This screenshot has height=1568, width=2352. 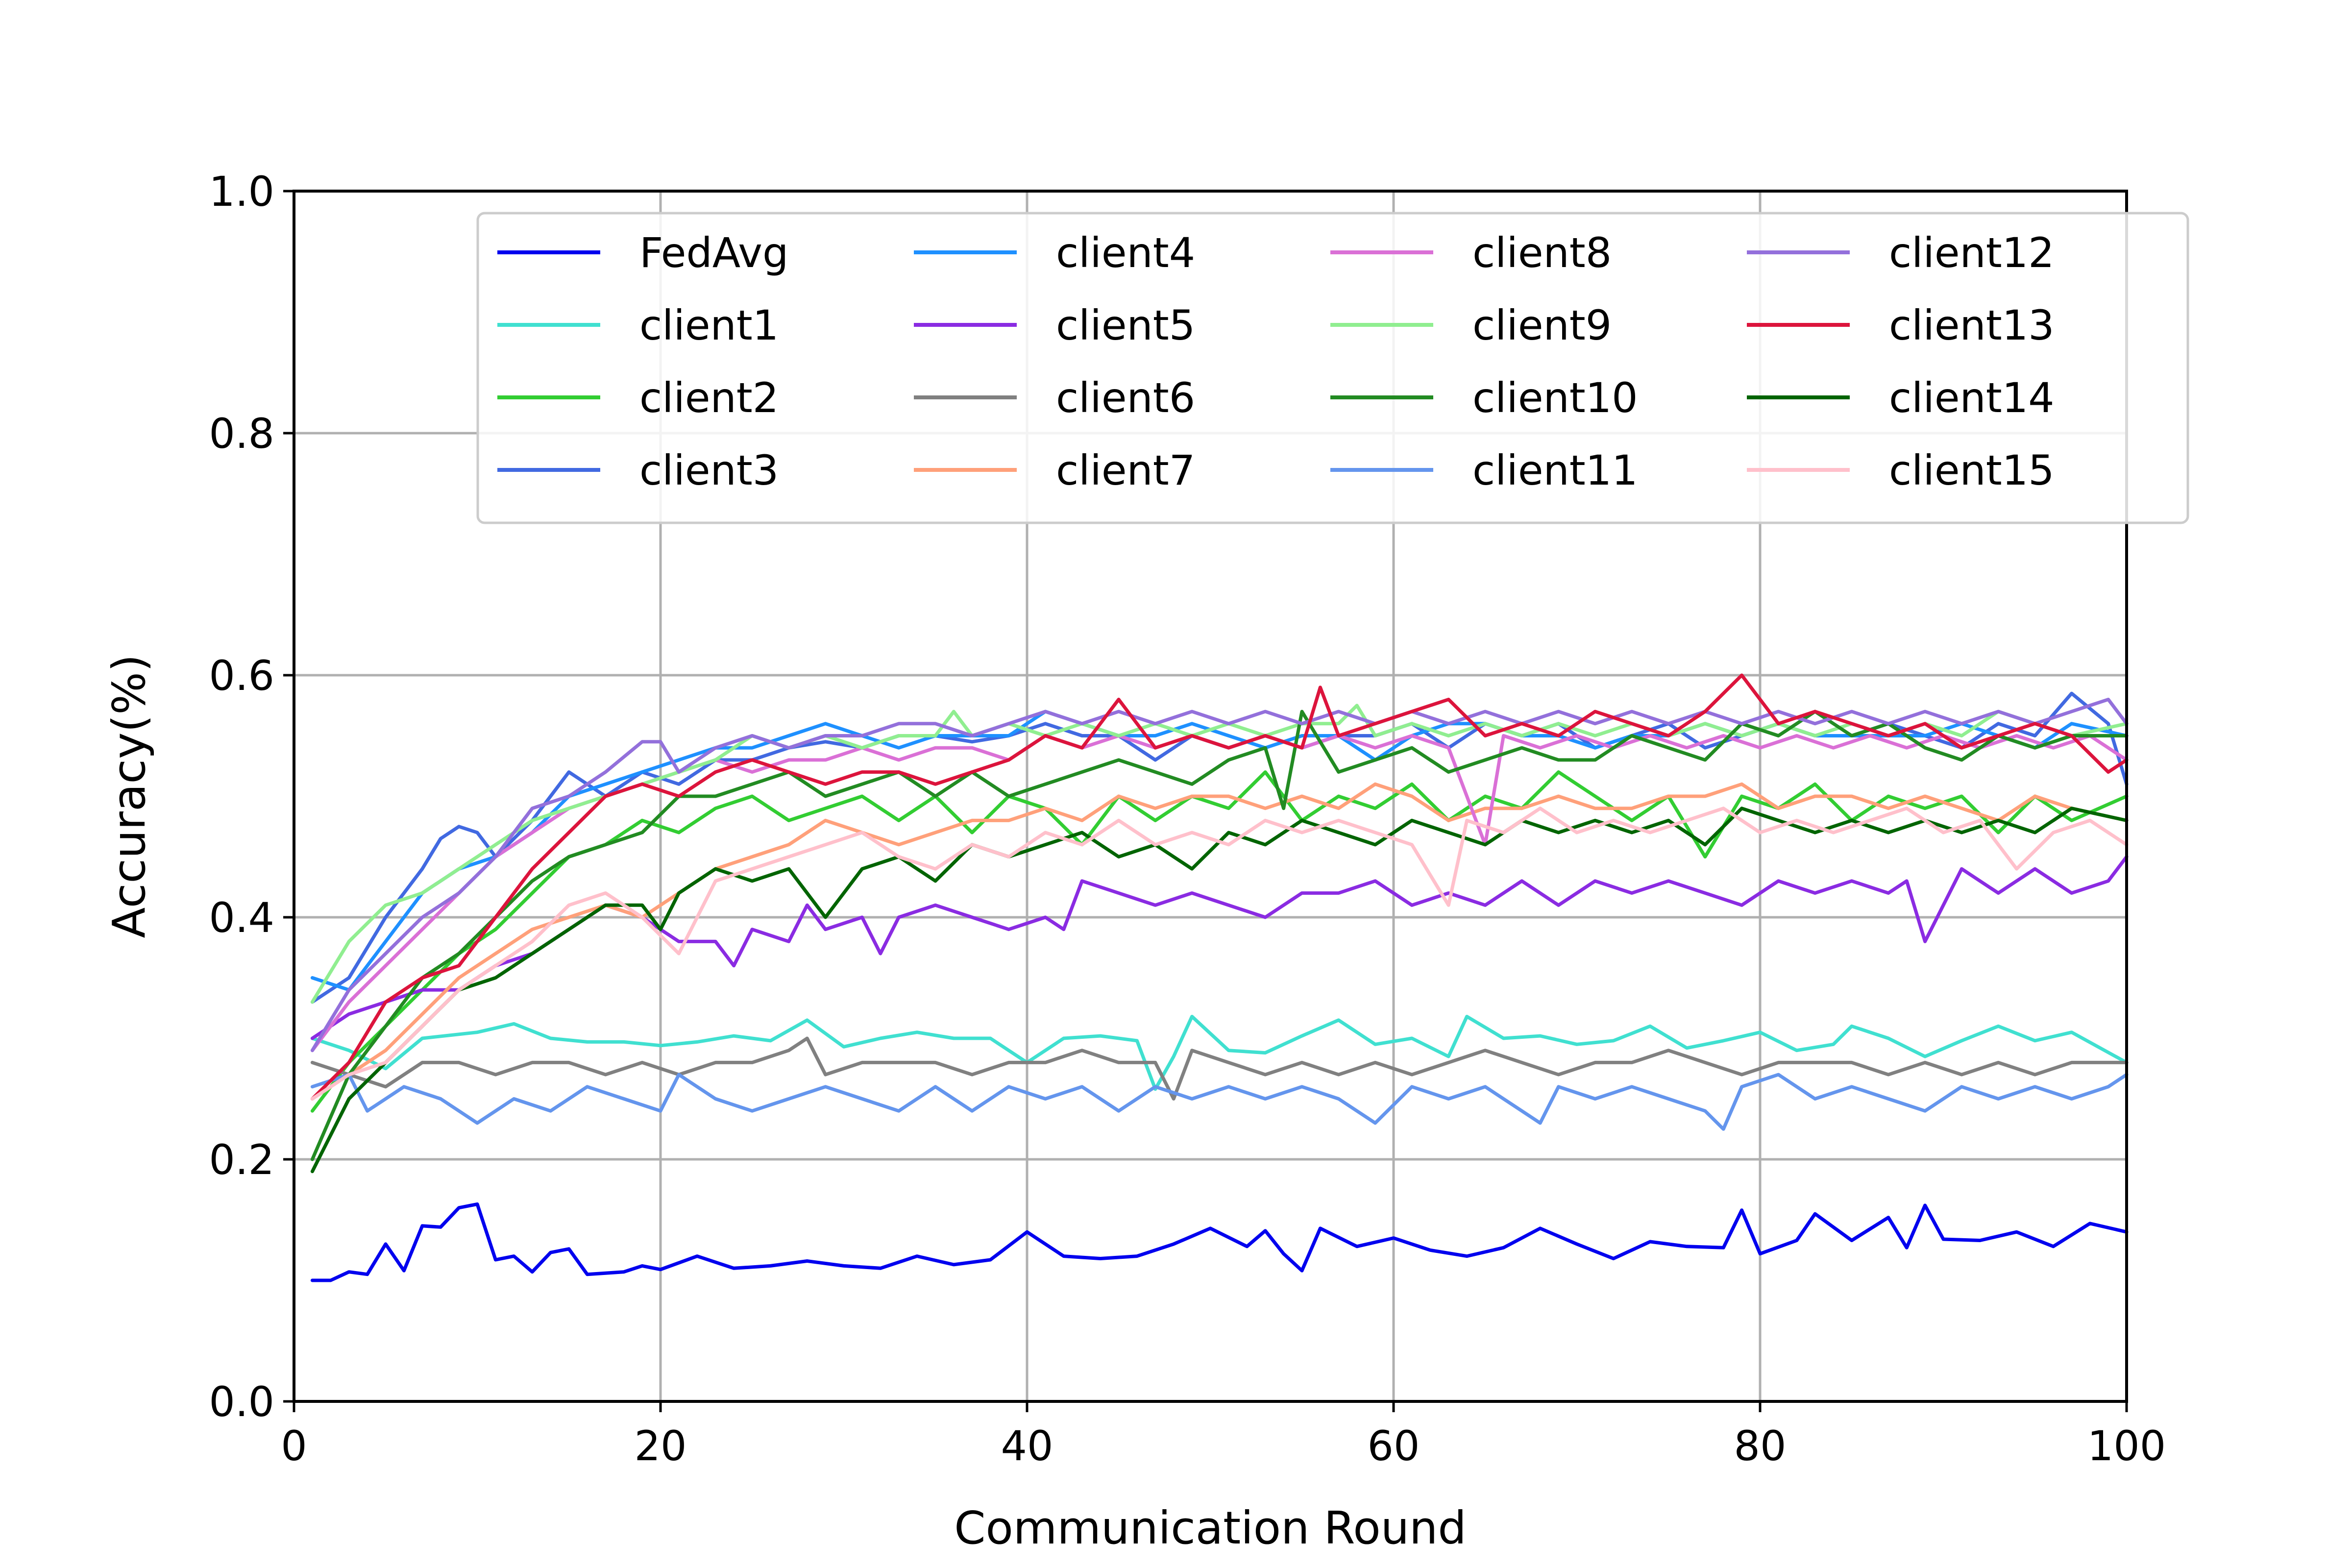 I want to click on legend-label: client13, so click(x=1972, y=325).